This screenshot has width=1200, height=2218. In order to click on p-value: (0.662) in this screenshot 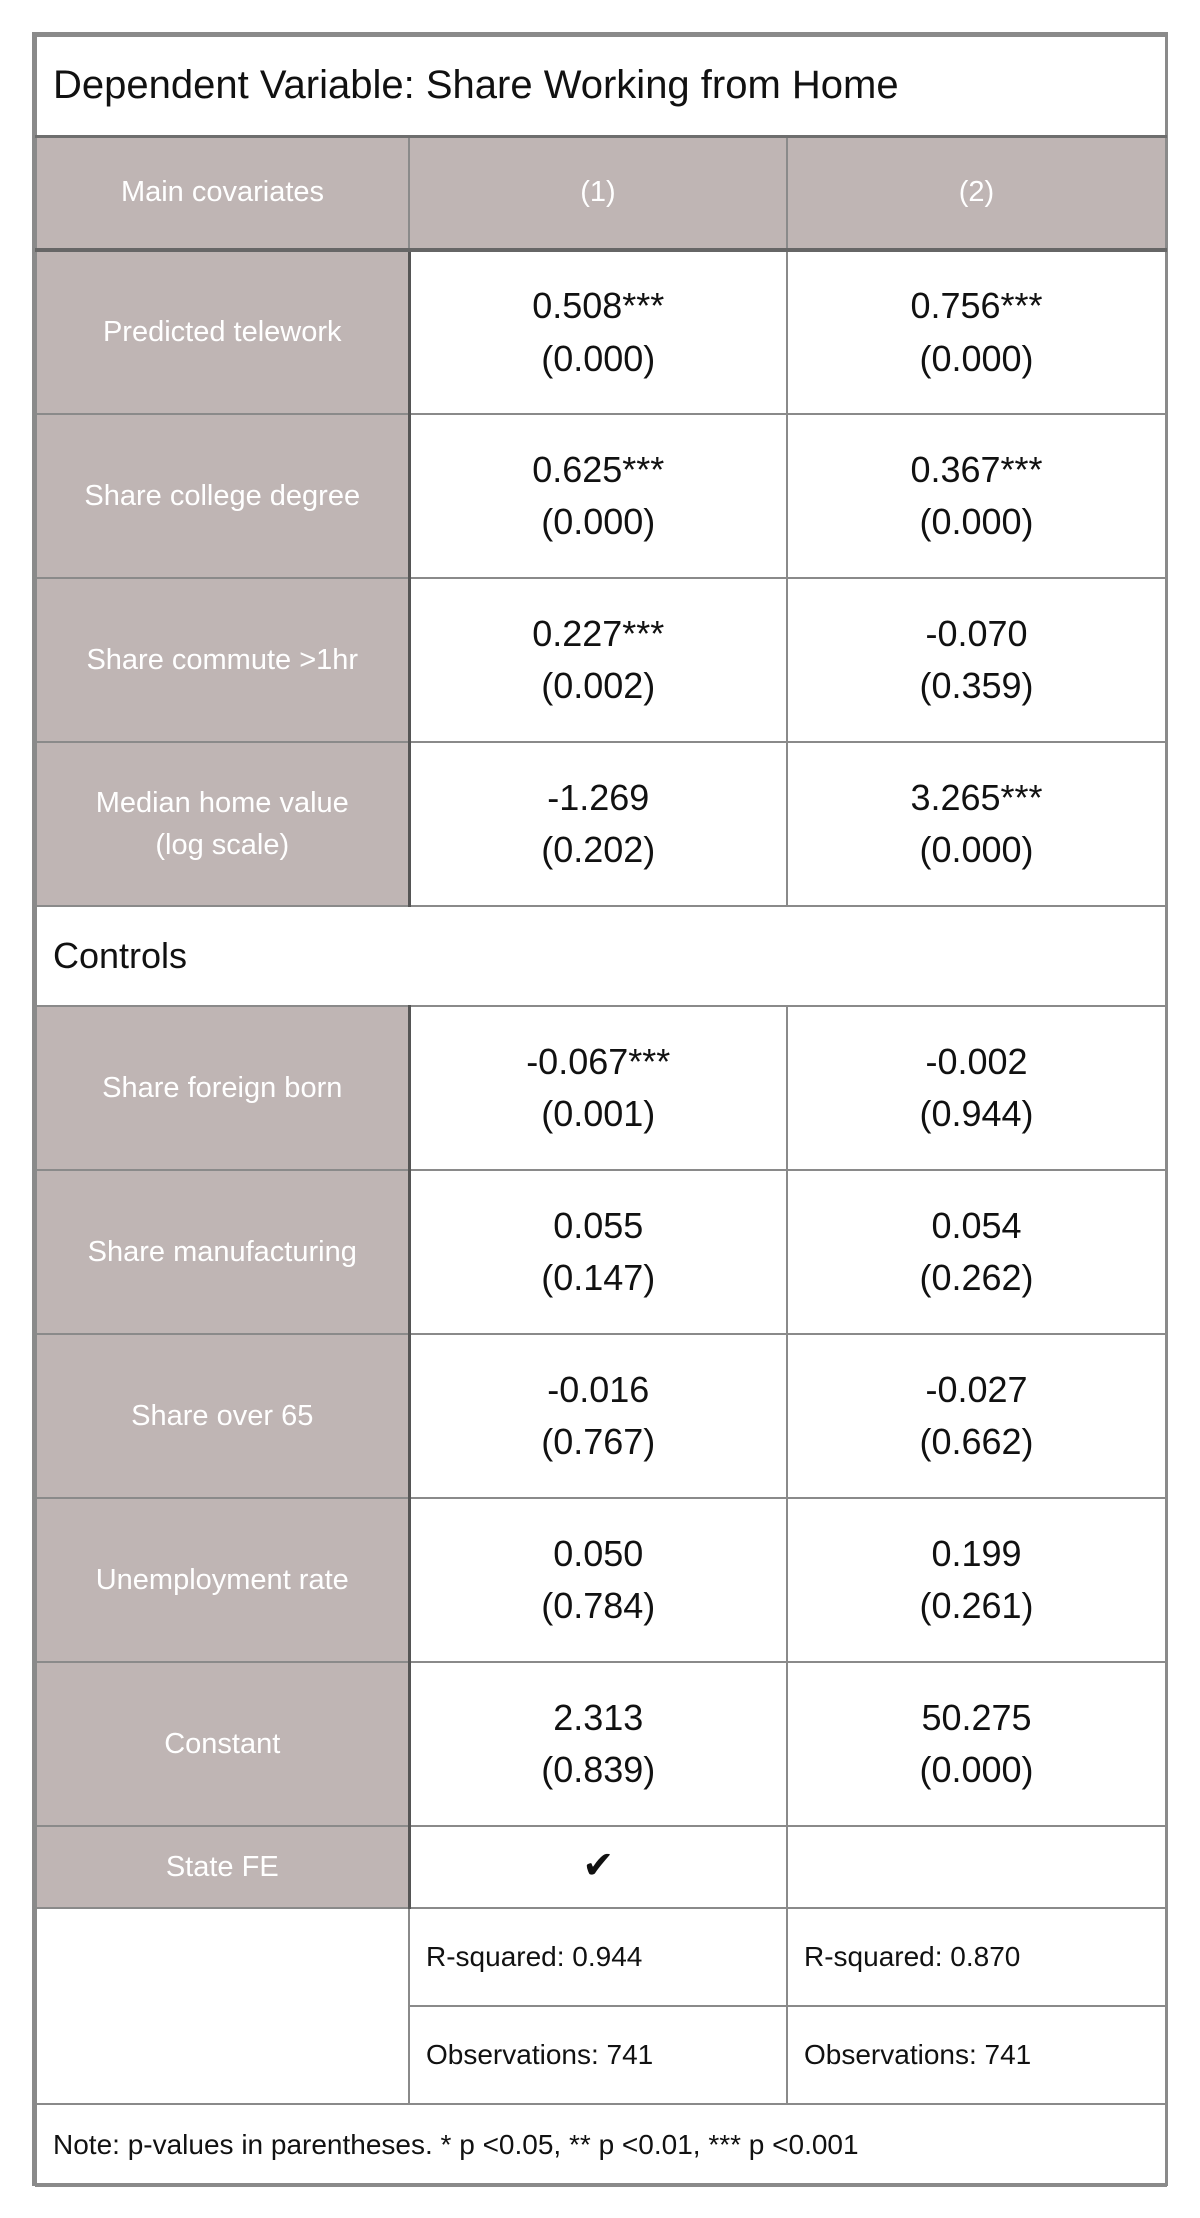, I will do `click(976, 1441)`.